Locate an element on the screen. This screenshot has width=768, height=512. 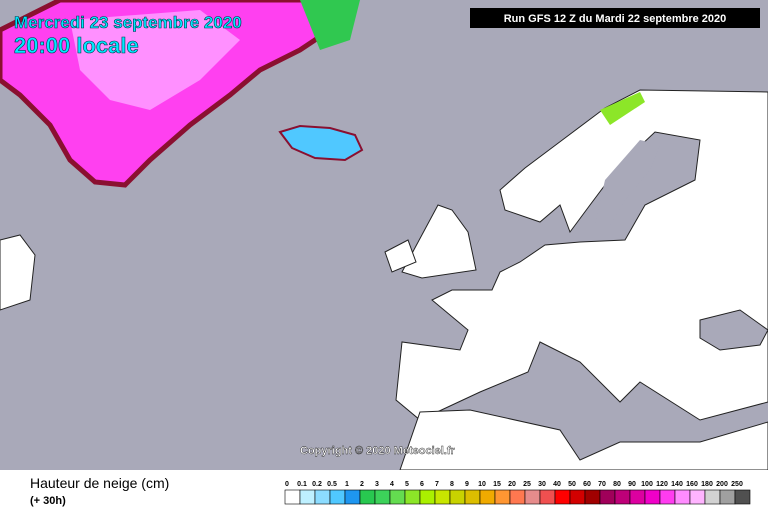
greenland-east is located at coordinates (330, 25).